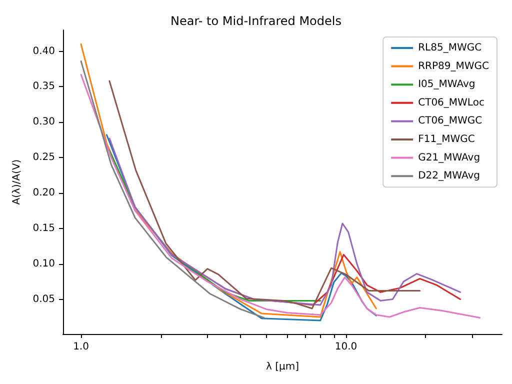  Describe the element at coordinates (446, 139) in the screenshot. I see `legend-label: F11_MWGC` at that location.